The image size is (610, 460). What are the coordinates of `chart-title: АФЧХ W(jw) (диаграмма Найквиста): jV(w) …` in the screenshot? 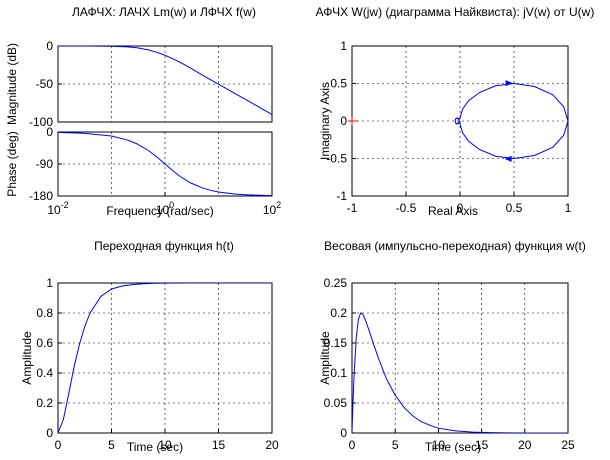 It's located at (455, 12).